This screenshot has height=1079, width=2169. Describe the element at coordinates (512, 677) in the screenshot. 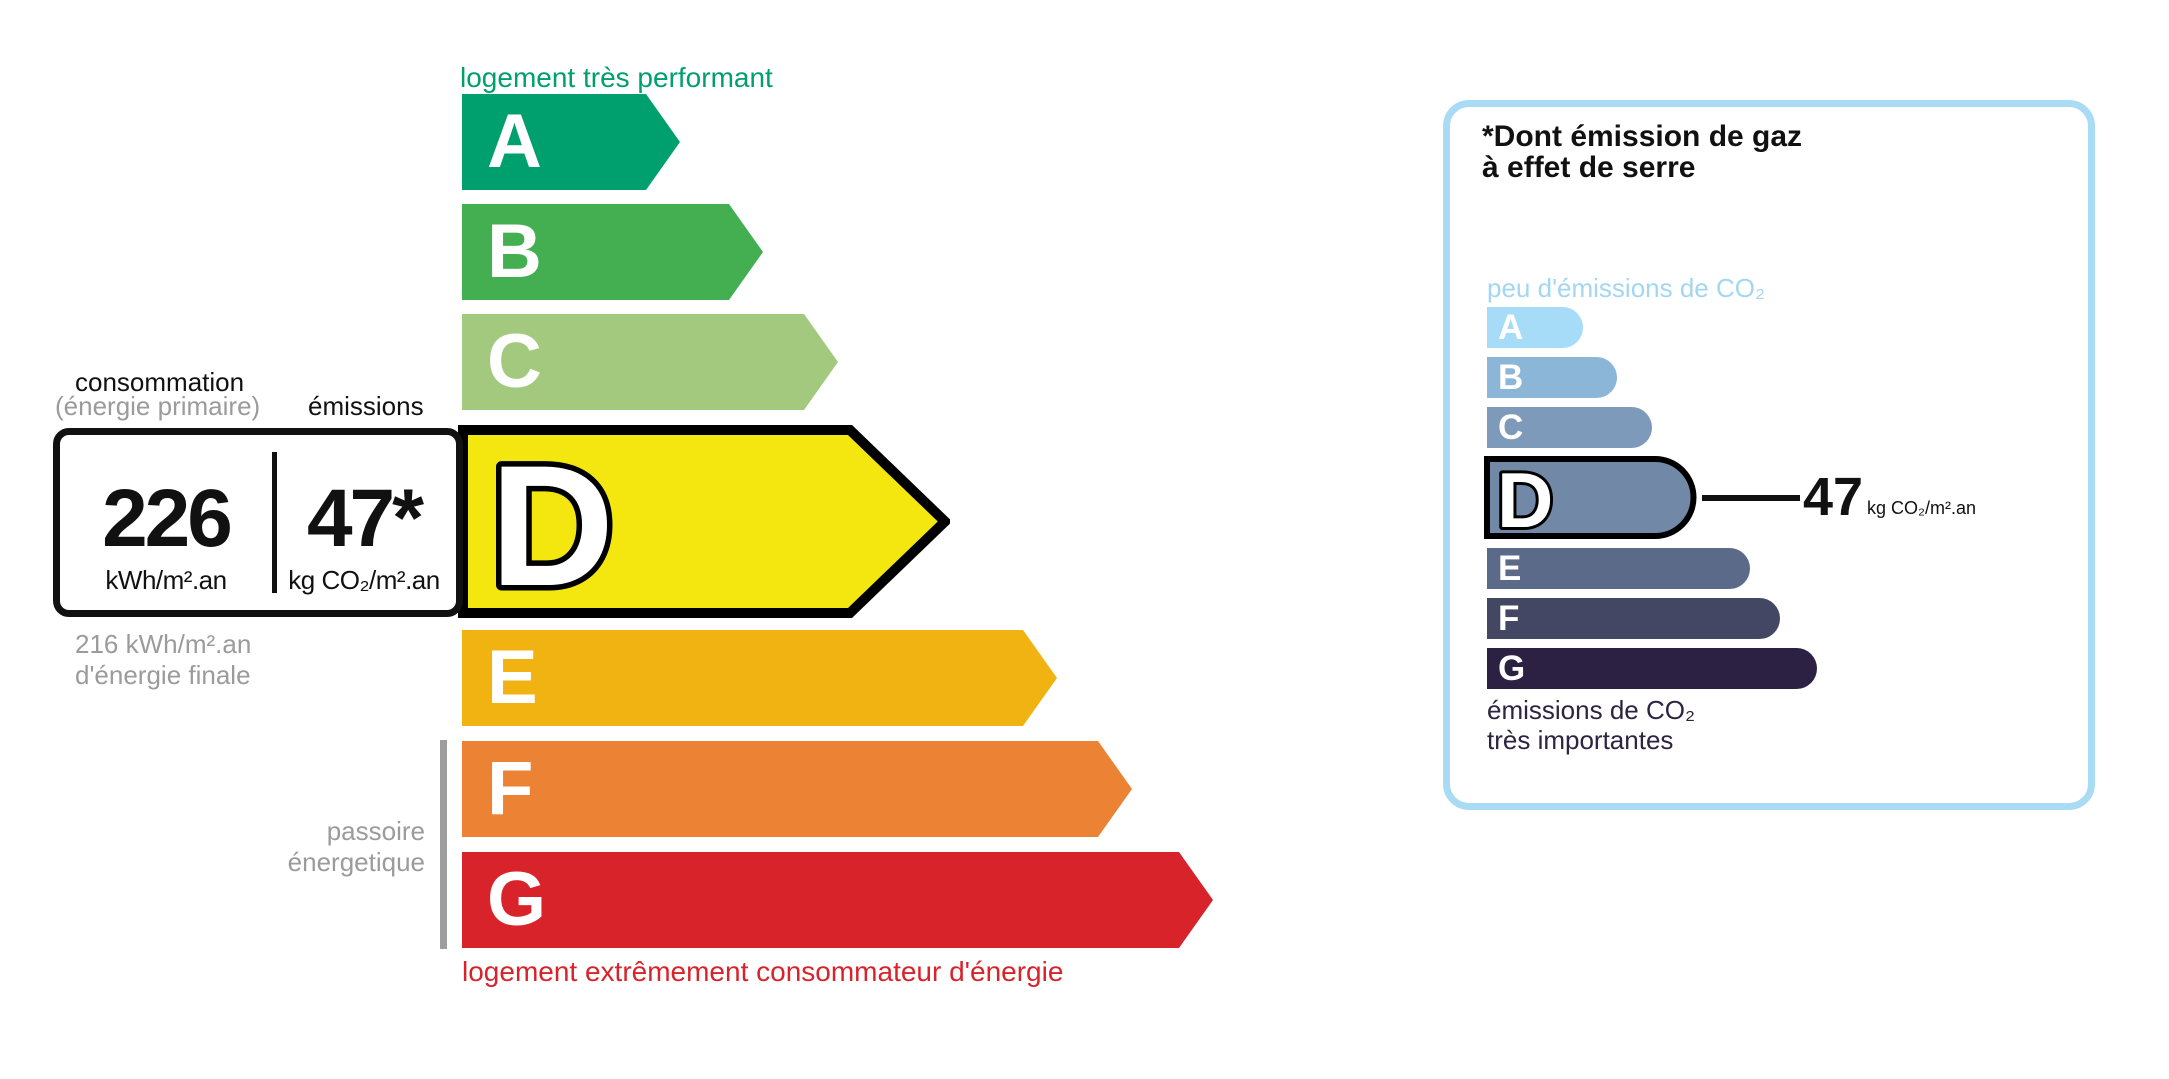

I see `energy-class-e-letter: E` at that location.